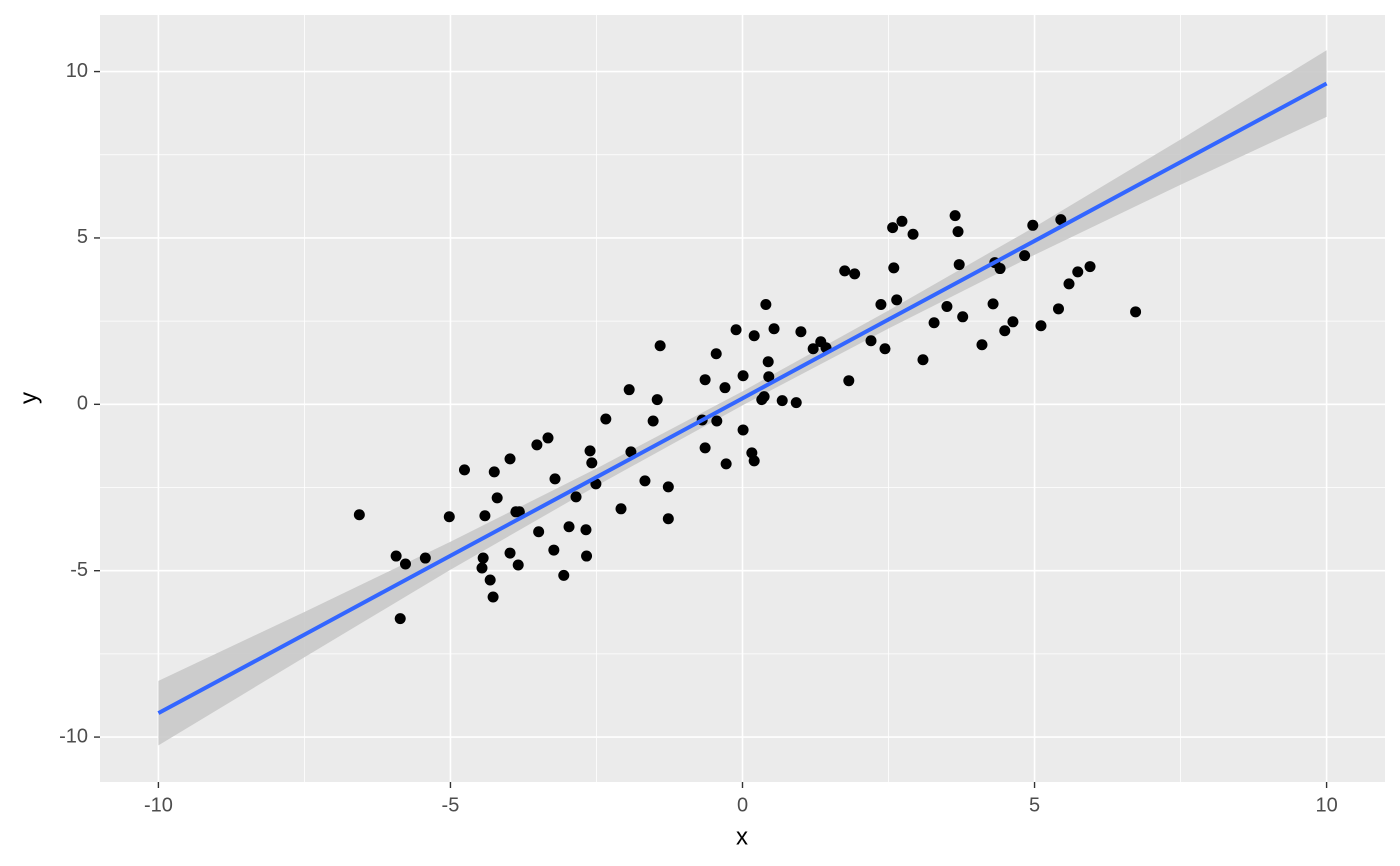 The image size is (1400, 866). Describe the element at coordinates (1034, 805) in the screenshot. I see `x-tick-label: 5` at that location.